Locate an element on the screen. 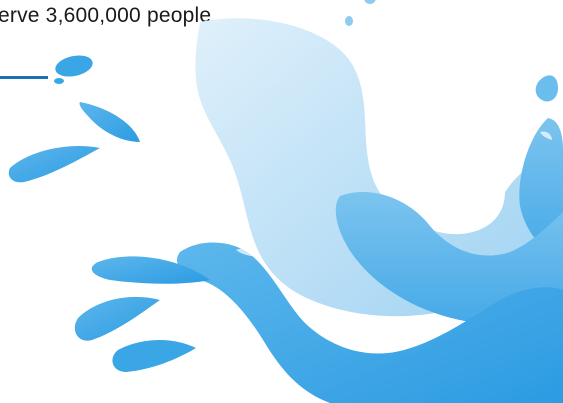  accent-underline is located at coordinates (24, 77).